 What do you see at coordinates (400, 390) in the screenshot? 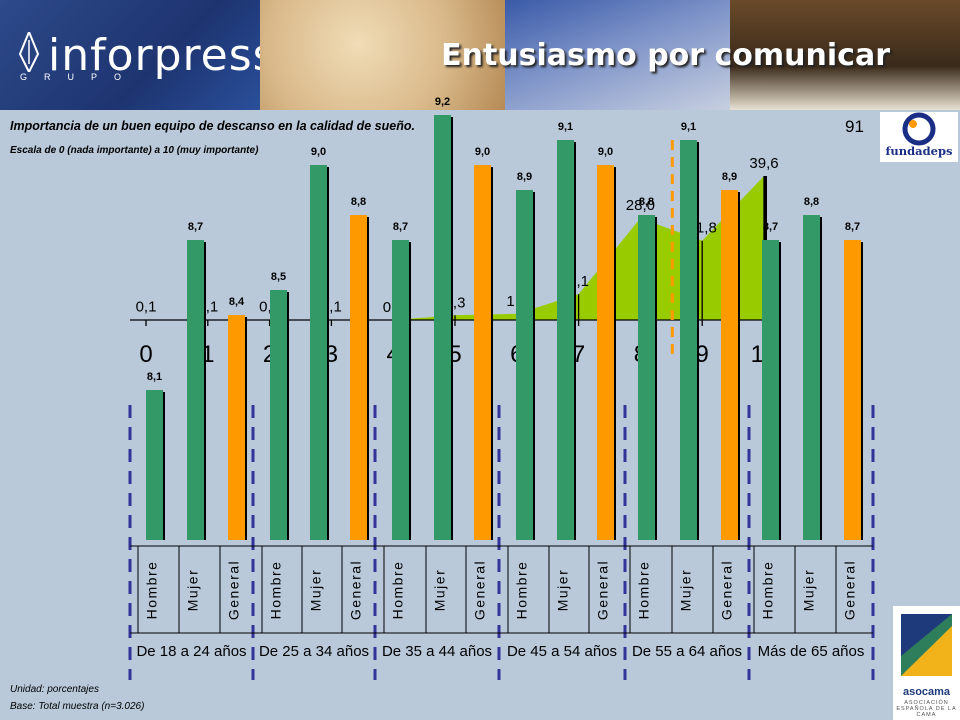
I see `bar-2-hombre` at bounding box center [400, 390].